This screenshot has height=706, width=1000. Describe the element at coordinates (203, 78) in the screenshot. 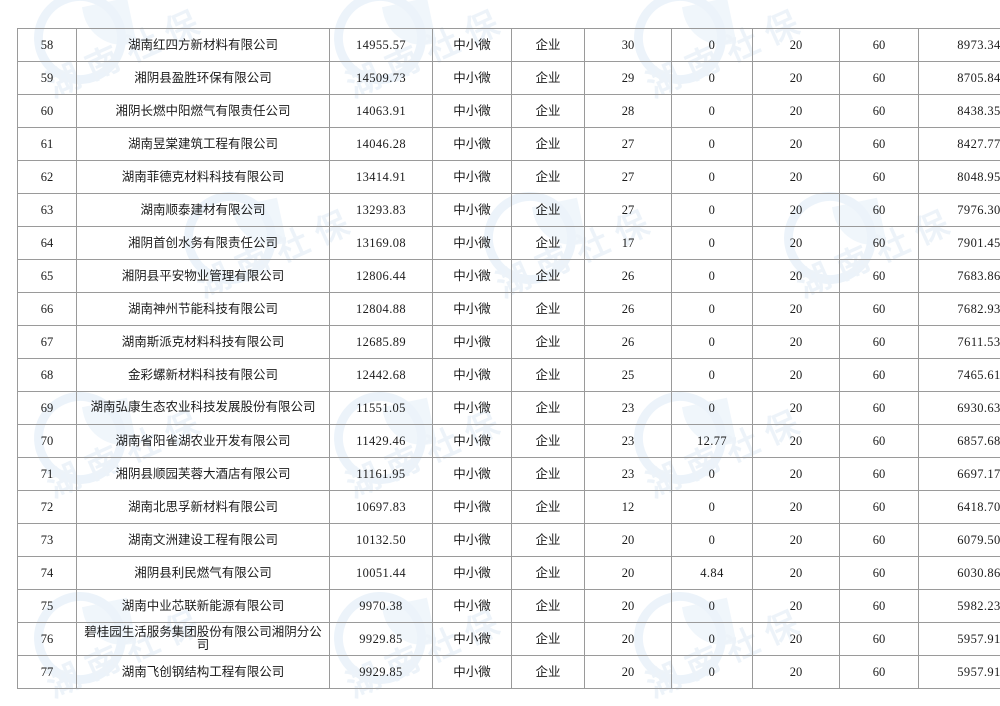

I see `cell-company-name: 湘阴县盈胜环保有限公司` at that location.